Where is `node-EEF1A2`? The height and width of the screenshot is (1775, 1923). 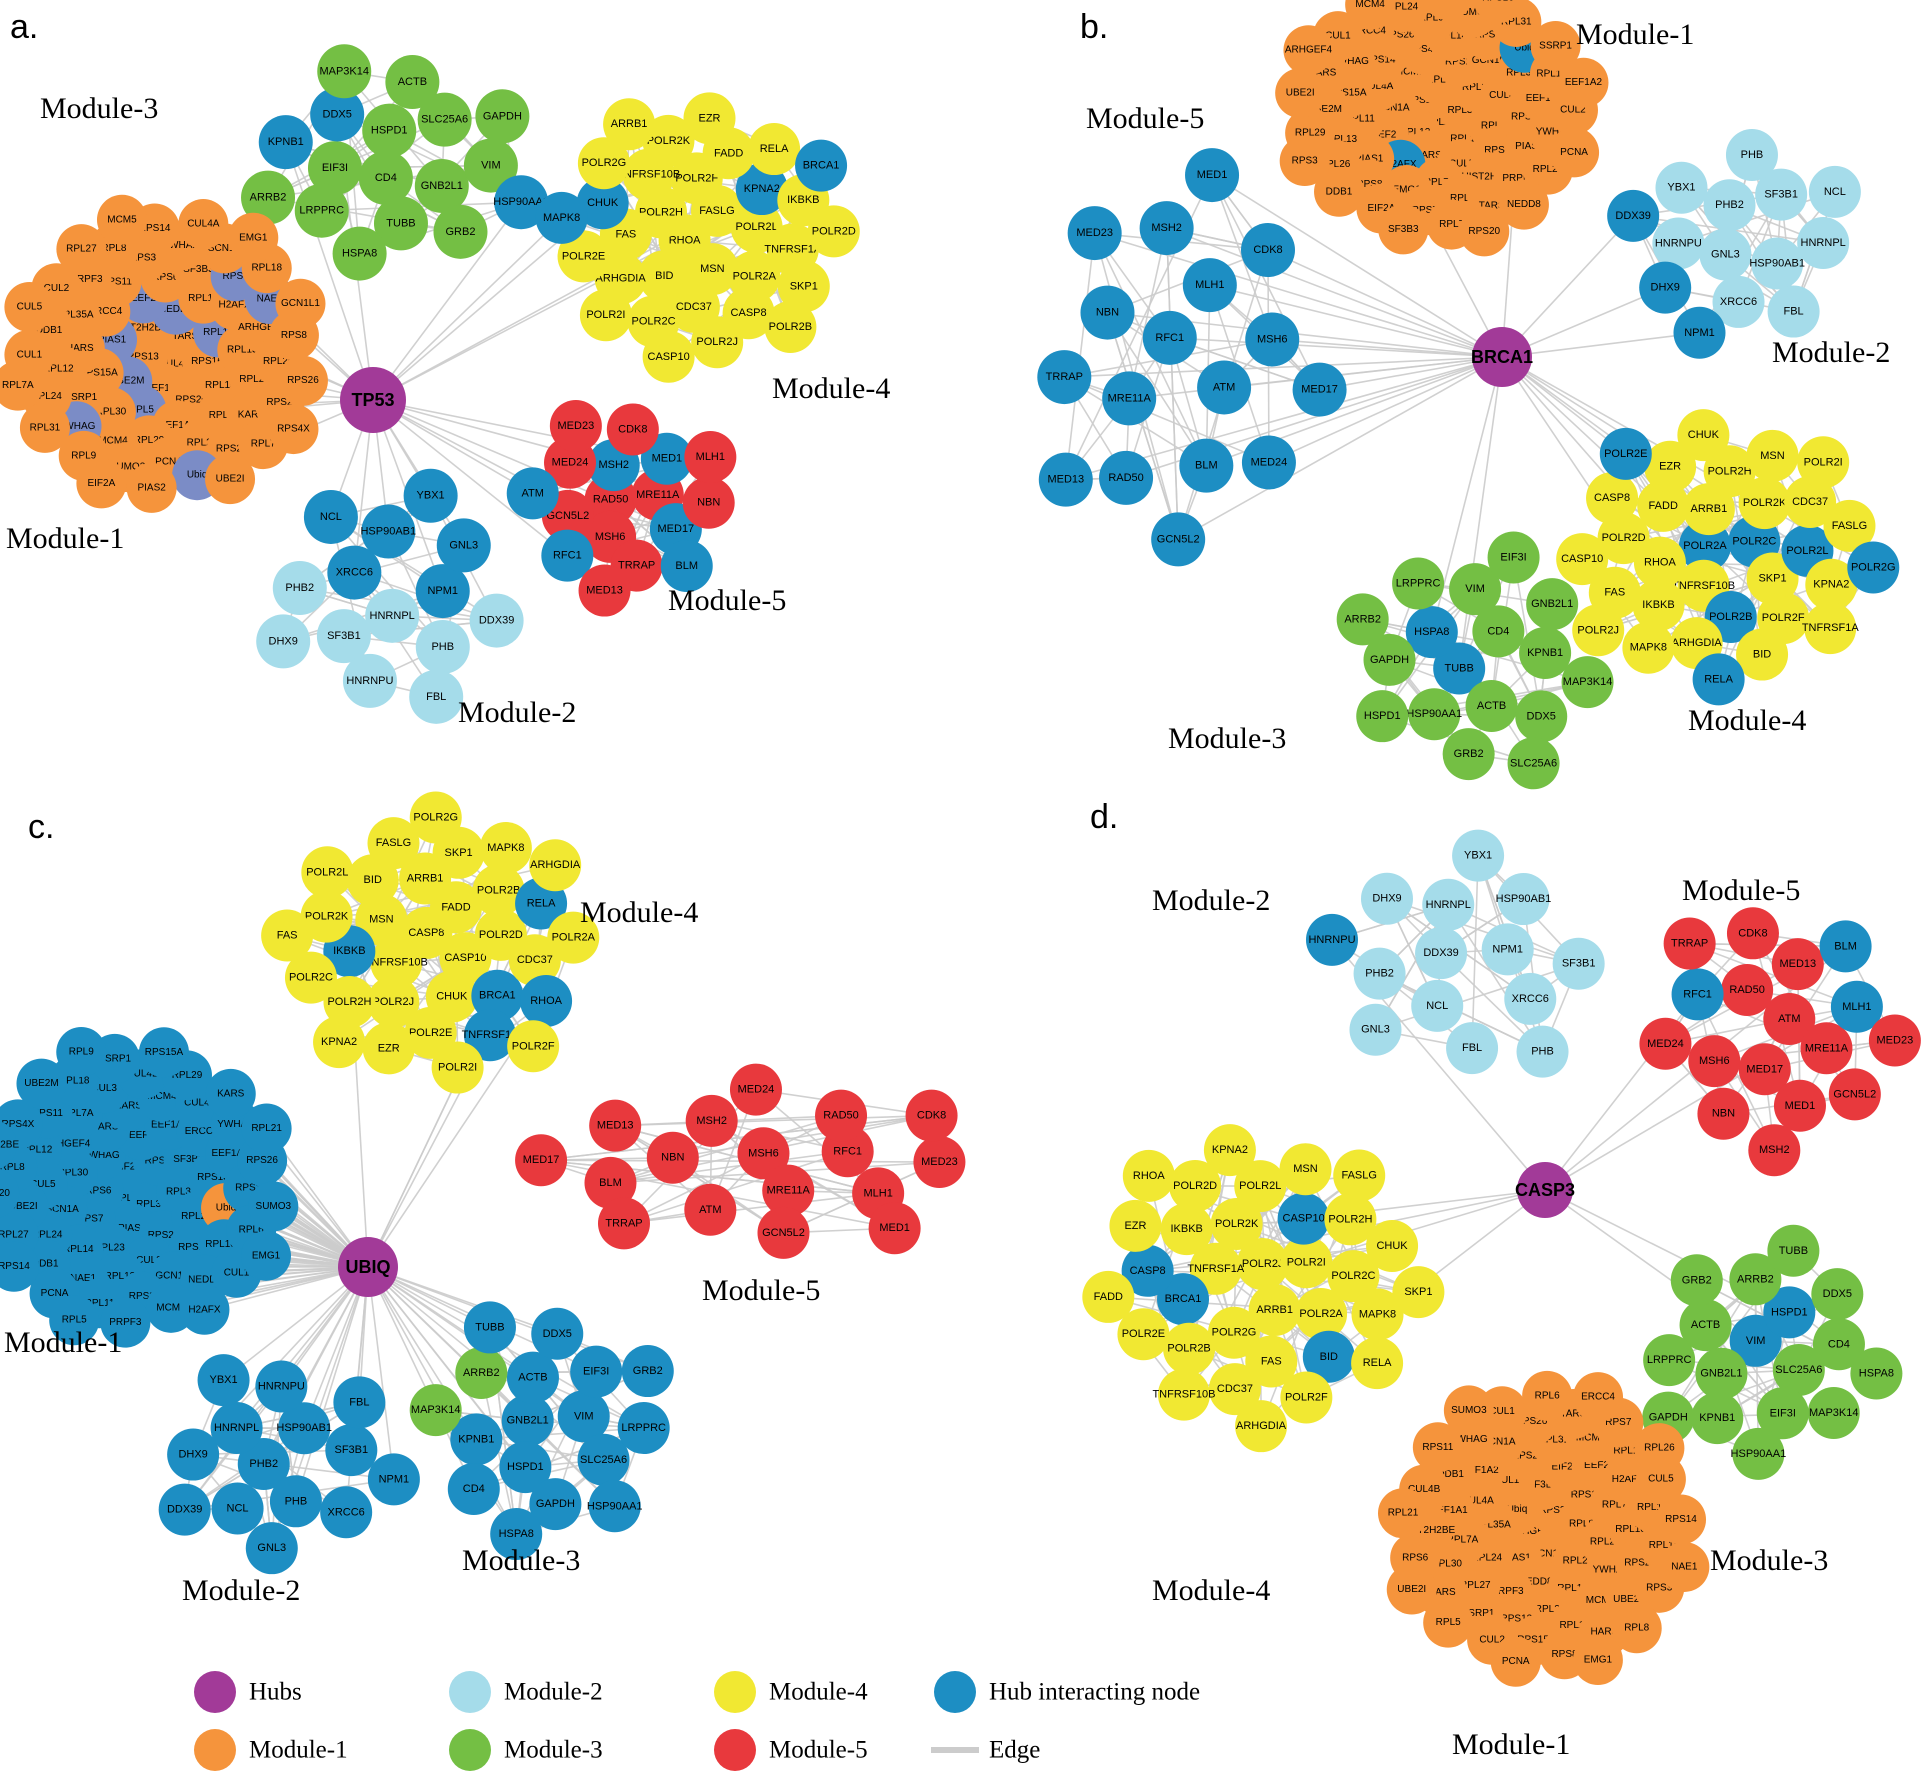
node-EEF1A2 is located at coordinates (1583, 82).